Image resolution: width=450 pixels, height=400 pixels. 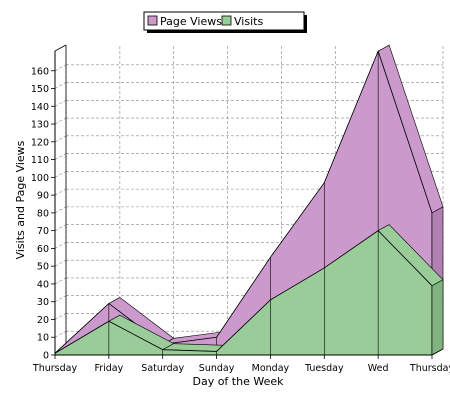 I want to click on y-tick-label: 80, so click(x=43, y=213).